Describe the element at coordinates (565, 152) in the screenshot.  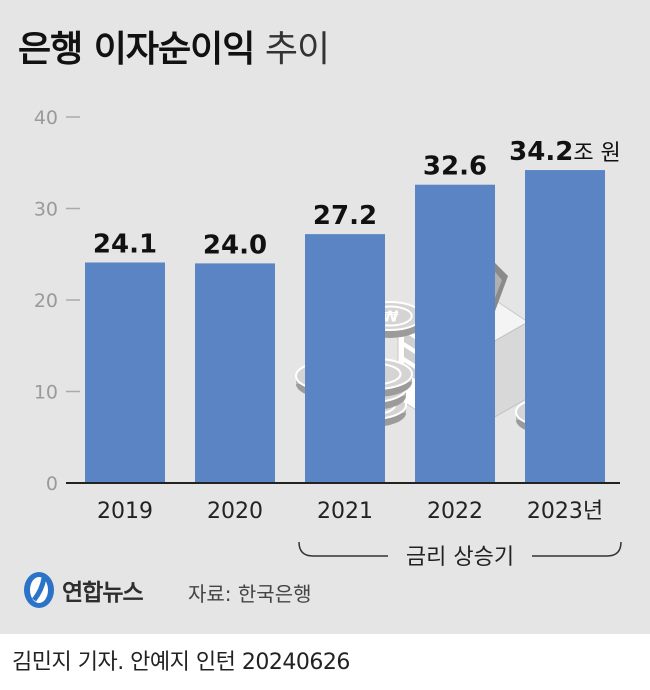
I see `value-label-2023: 34.2조 원` at that location.